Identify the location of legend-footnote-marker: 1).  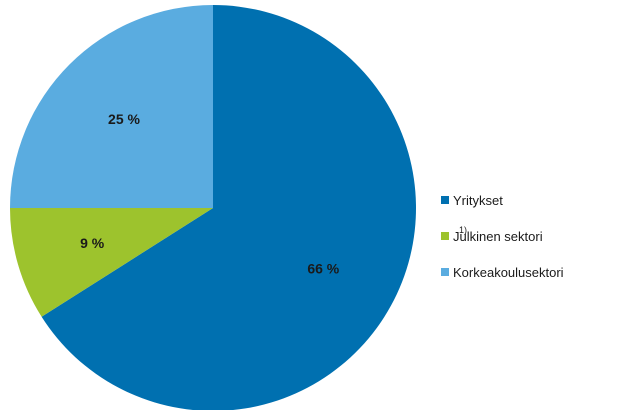
(463, 230).